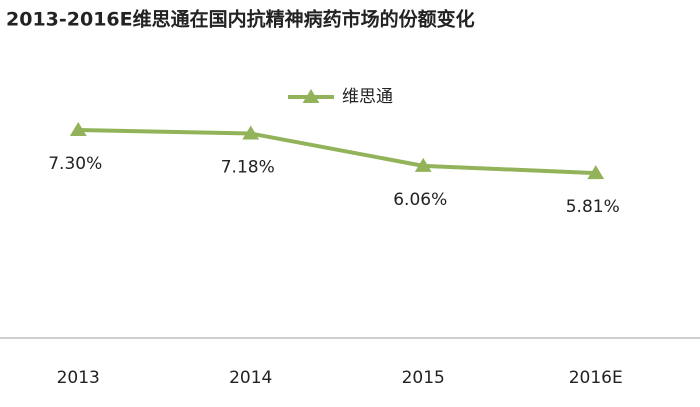  I want to click on value-label: 7.30%, so click(75, 164).